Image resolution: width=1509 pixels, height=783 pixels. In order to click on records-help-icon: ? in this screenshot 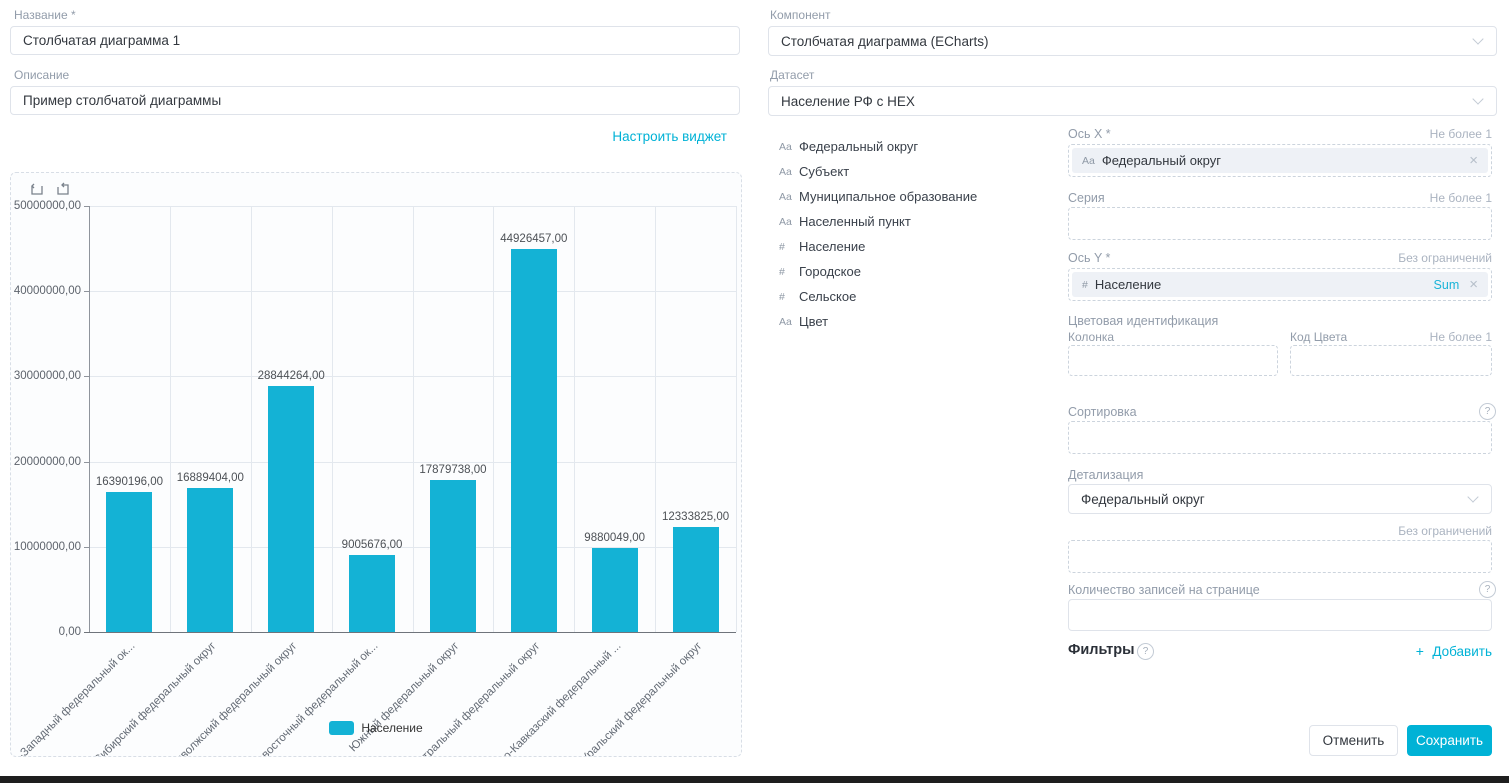, I will do `click(1487, 589)`.